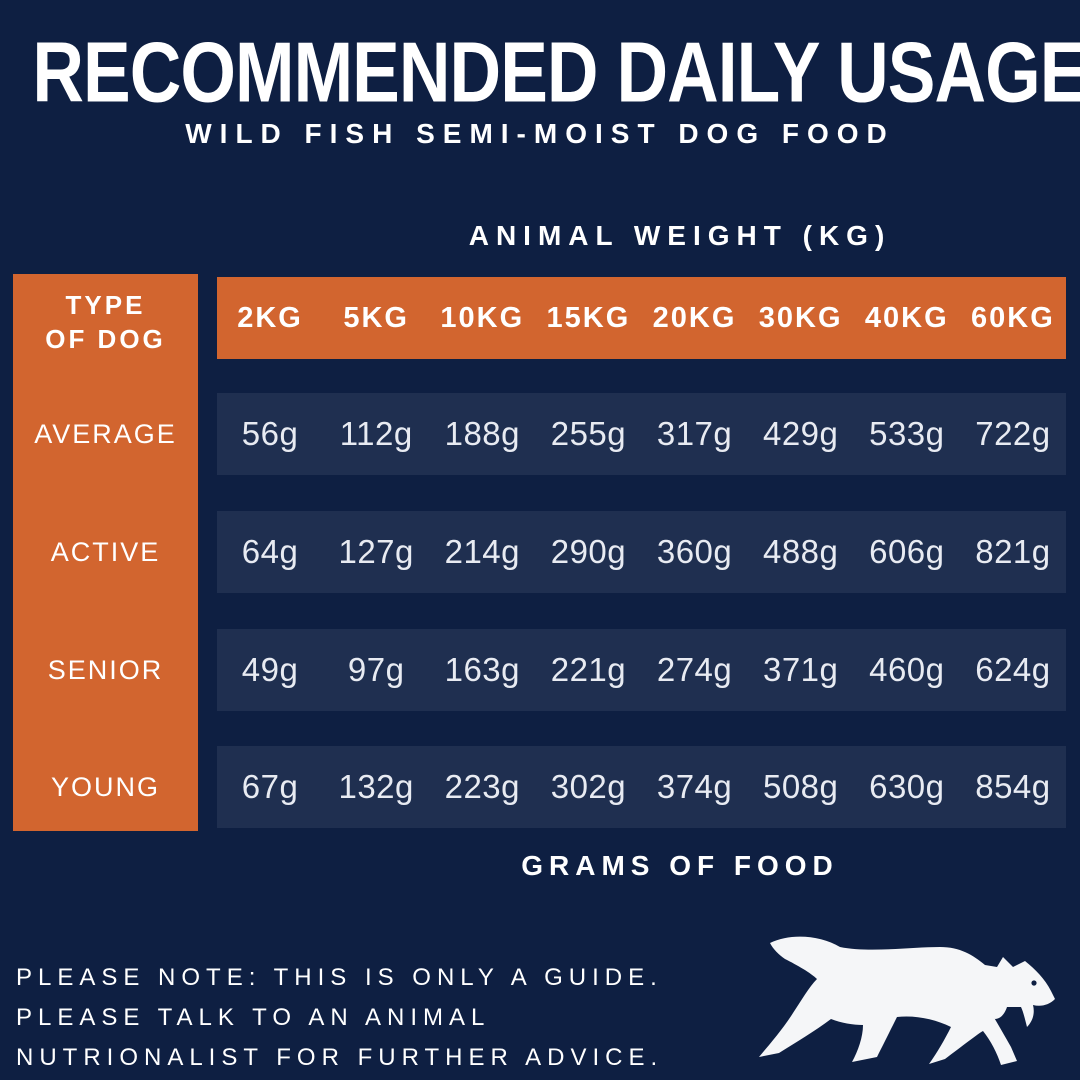  Describe the element at coordinates (270, 786) in the screenshot. I see `usage-value: 67g` at that location.